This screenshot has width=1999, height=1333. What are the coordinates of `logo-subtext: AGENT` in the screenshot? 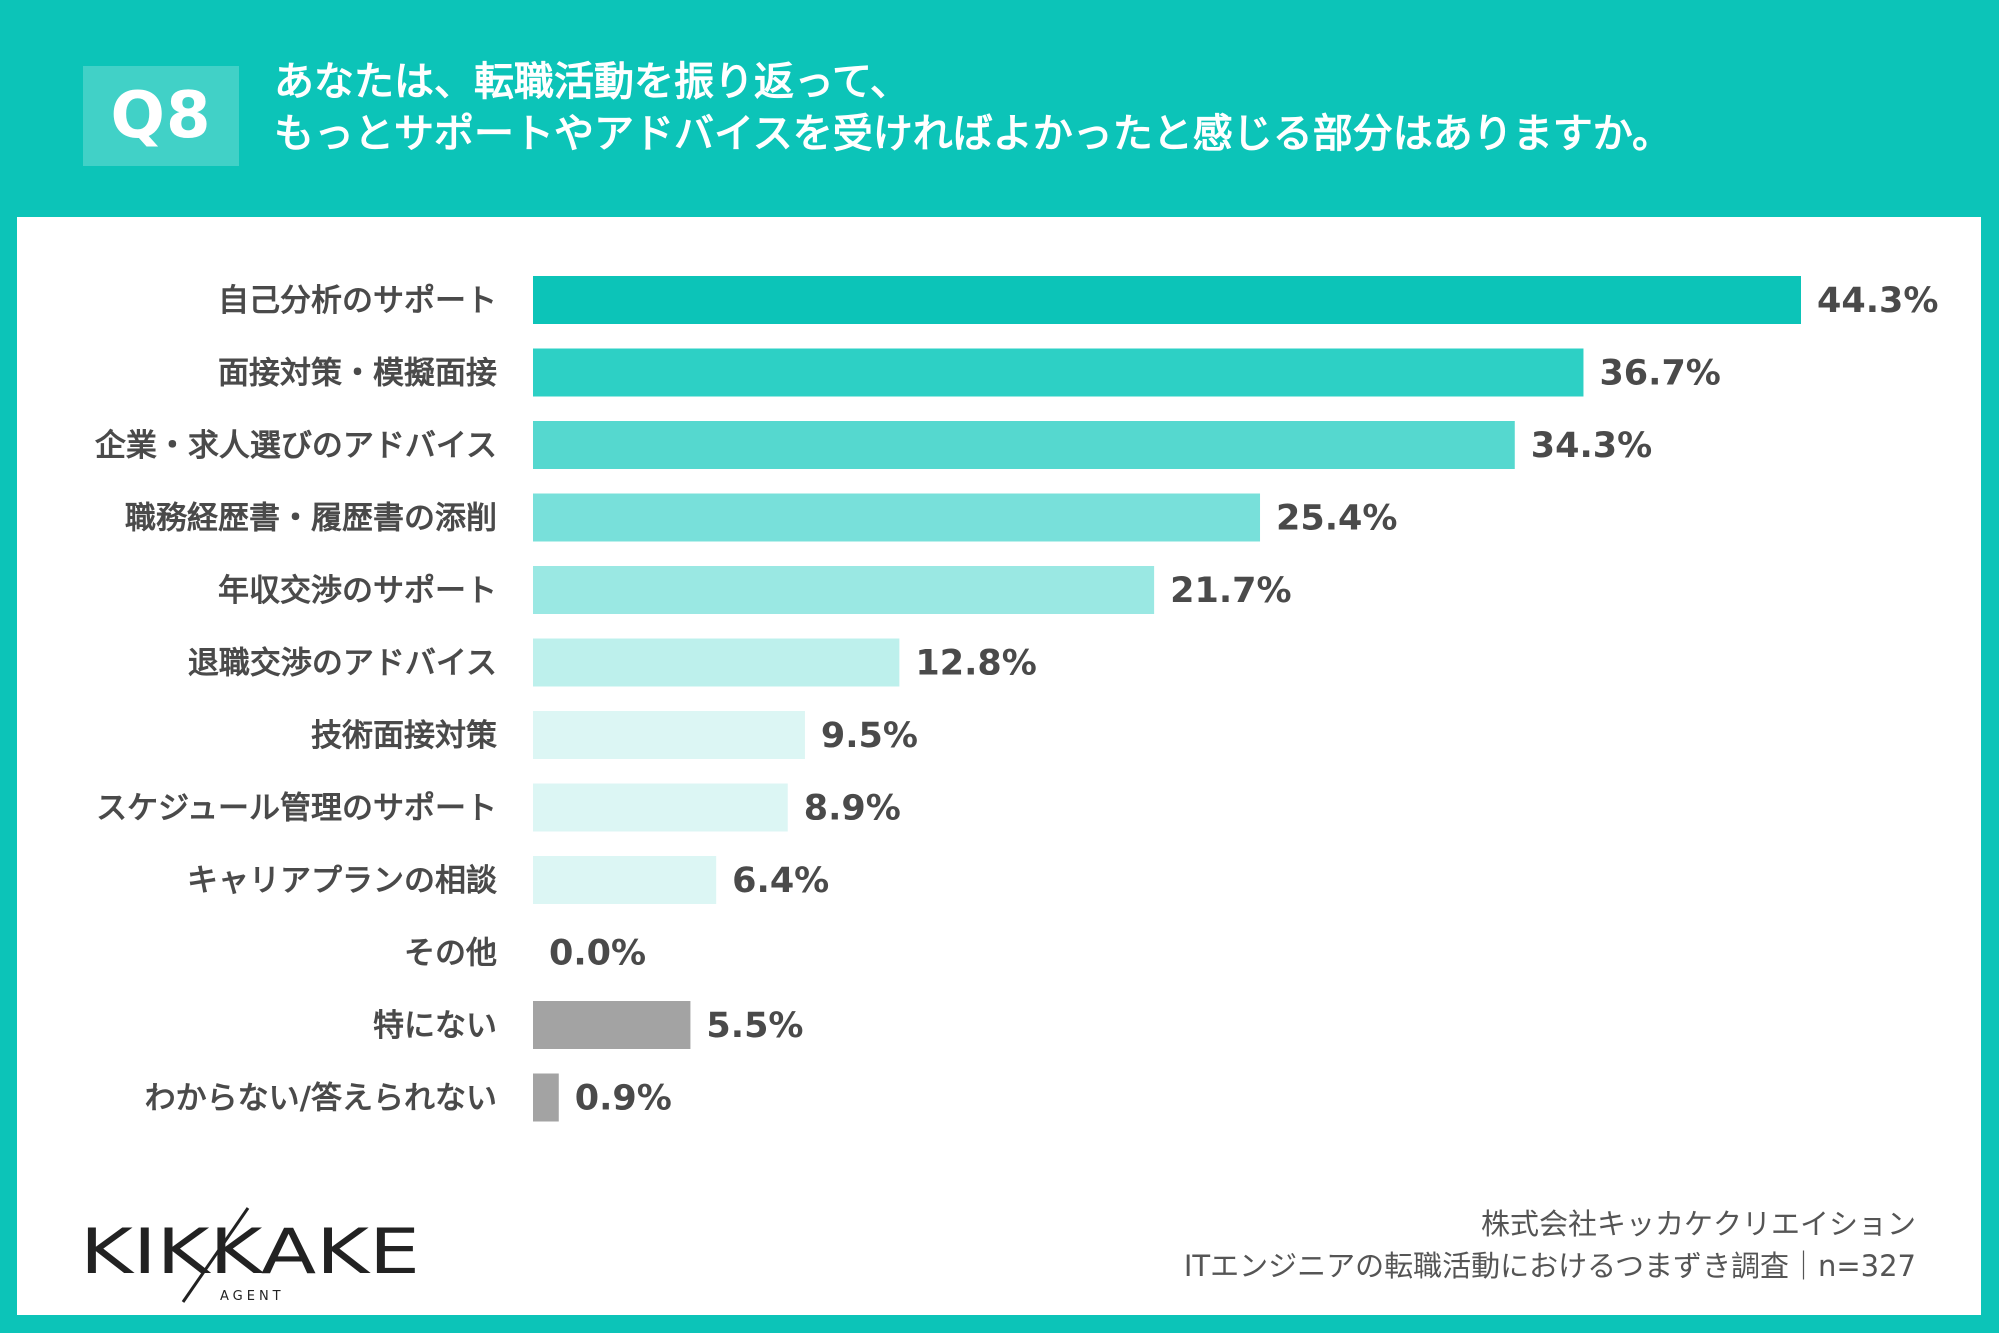 It's located at (252, 1296).